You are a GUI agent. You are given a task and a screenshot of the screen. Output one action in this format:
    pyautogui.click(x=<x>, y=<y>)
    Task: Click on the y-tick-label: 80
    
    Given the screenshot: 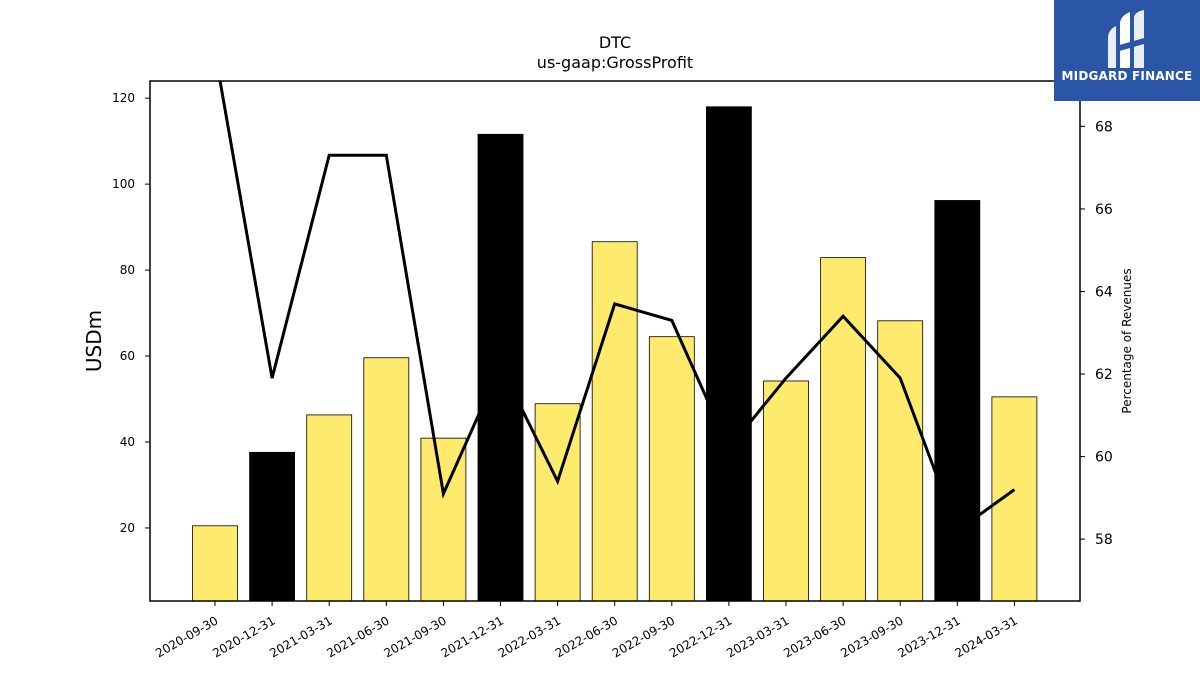 What is the action you would take?
    pyautogui.click(x=127, y=270)
    